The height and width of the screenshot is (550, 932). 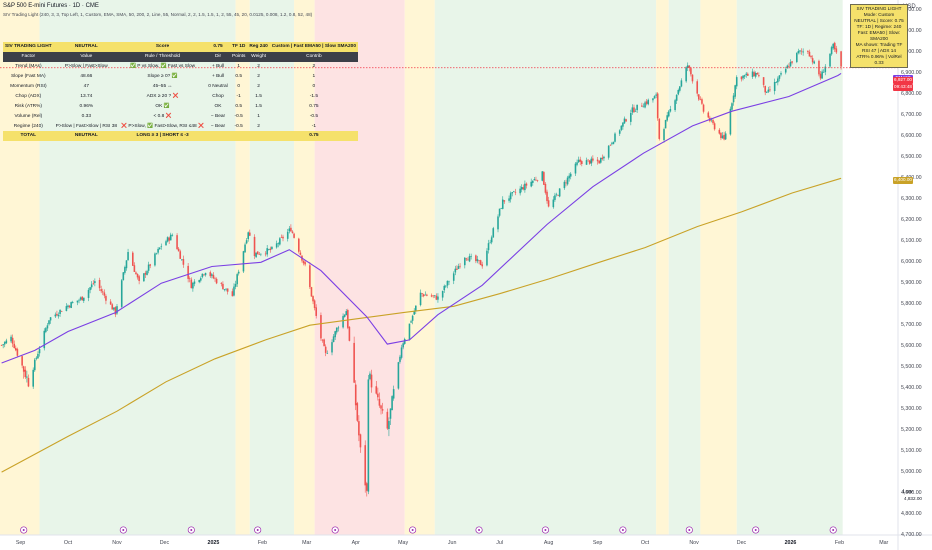 I want to click on score-table-cell: TF 1D, so click(x=239, y=47).